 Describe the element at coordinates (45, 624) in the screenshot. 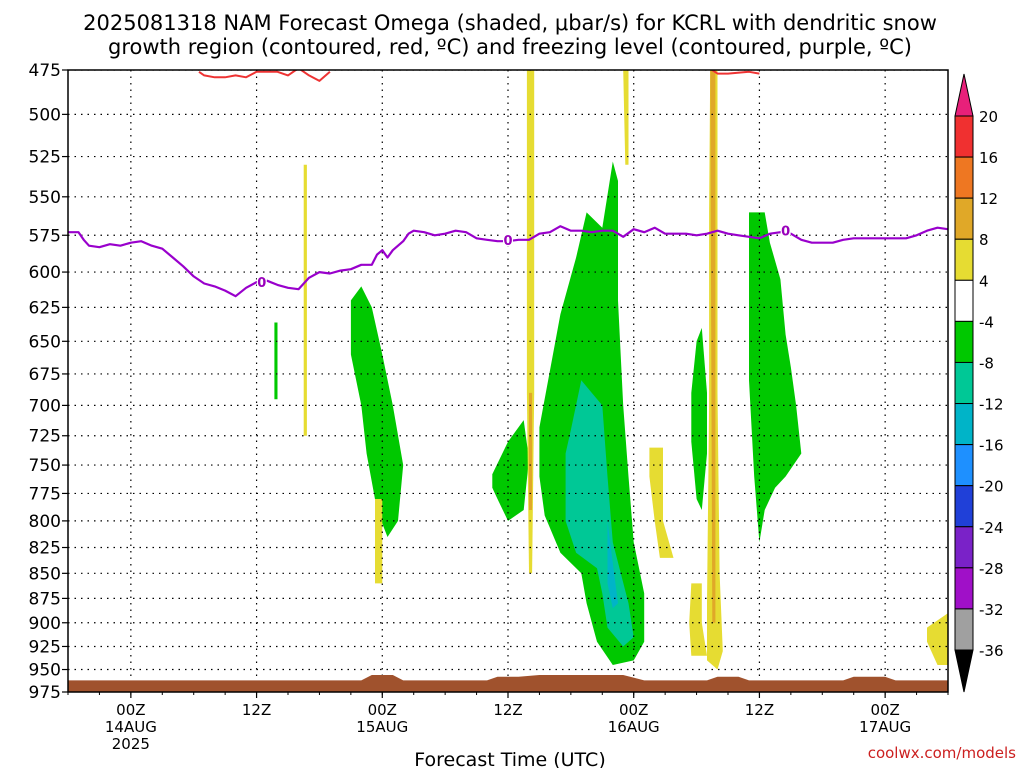

I see `y-tick-label: 900` at that location.